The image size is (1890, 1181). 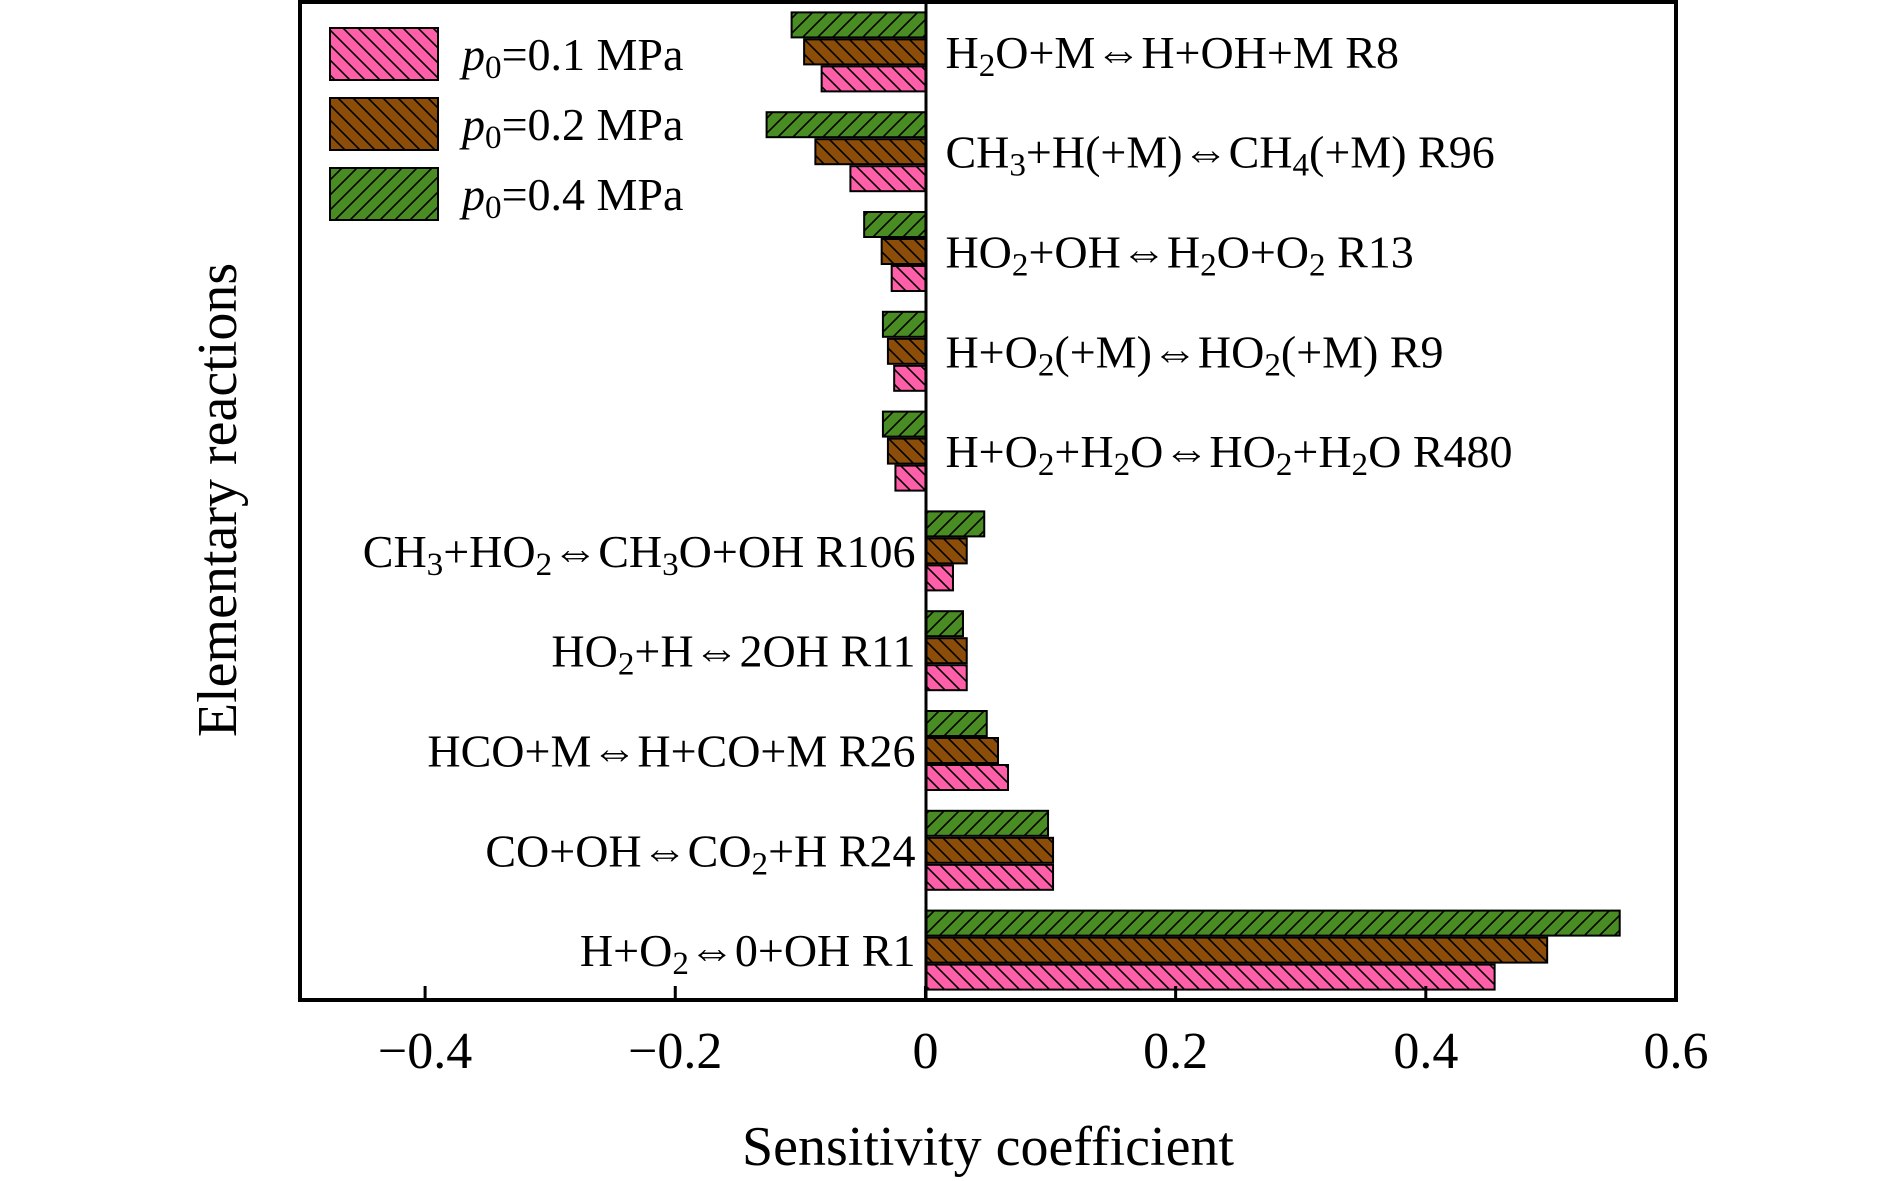 I want to click on legend-item-1: p0=0.1 MPa, so click(x=506, y=56).